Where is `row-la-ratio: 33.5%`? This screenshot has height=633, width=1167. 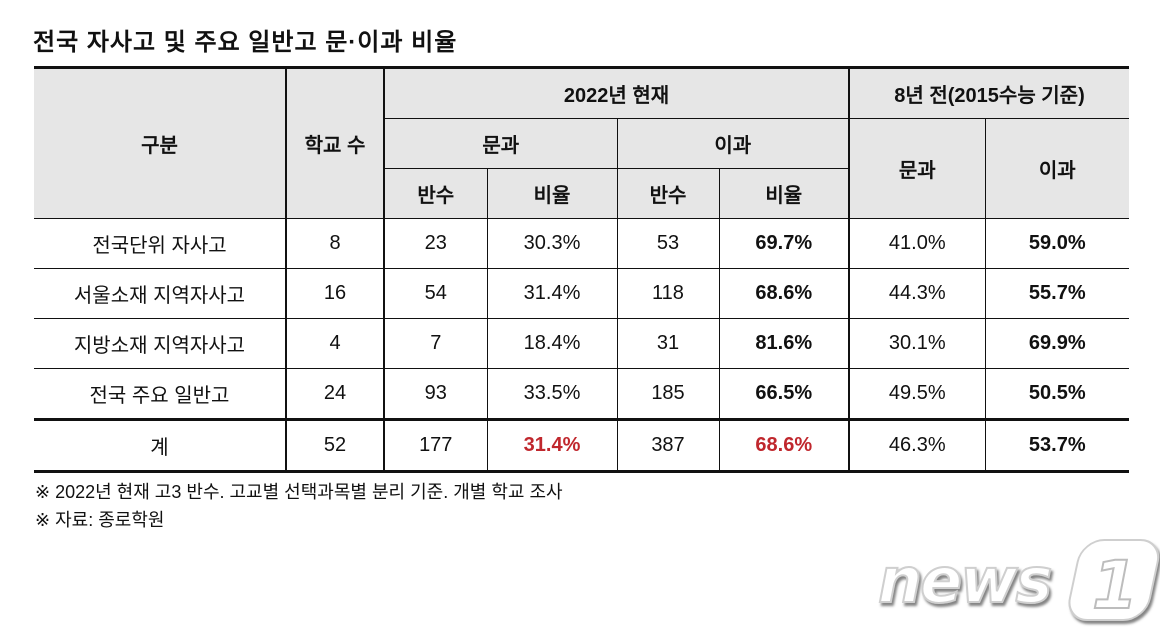 row-la-ratio: 33.5% is located at coordinates (552, 394).